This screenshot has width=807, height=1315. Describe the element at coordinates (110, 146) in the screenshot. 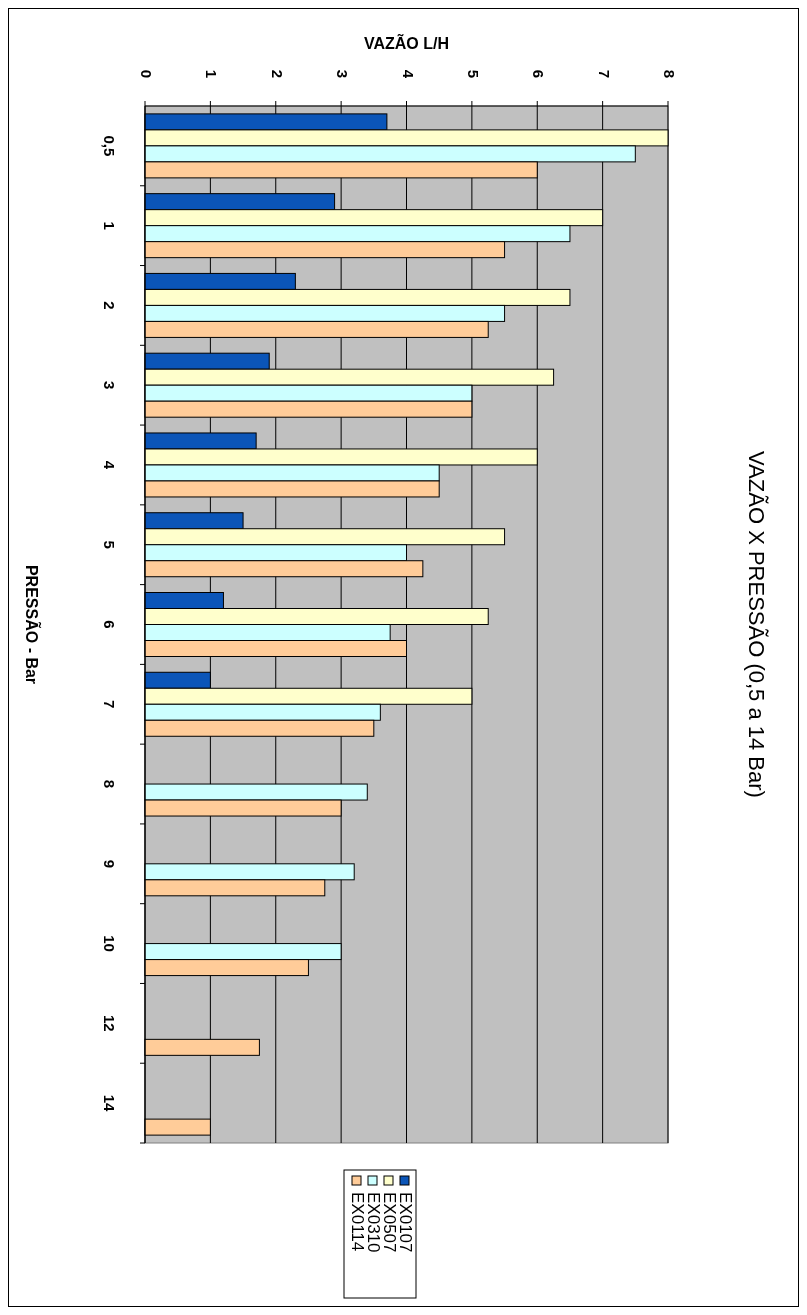

I see `y-tick-label: 0,5` at that location.